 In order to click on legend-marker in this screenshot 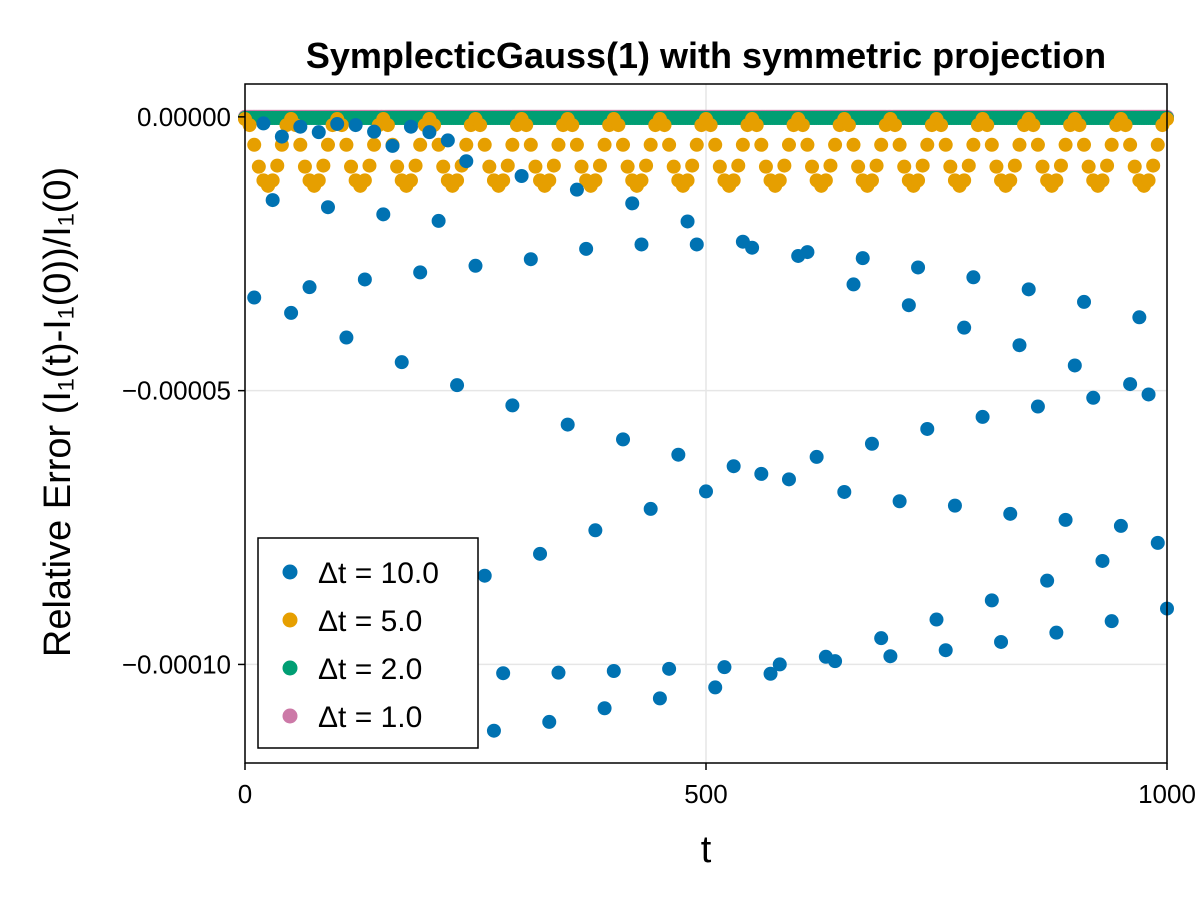, I will do `click(290, 572)`.